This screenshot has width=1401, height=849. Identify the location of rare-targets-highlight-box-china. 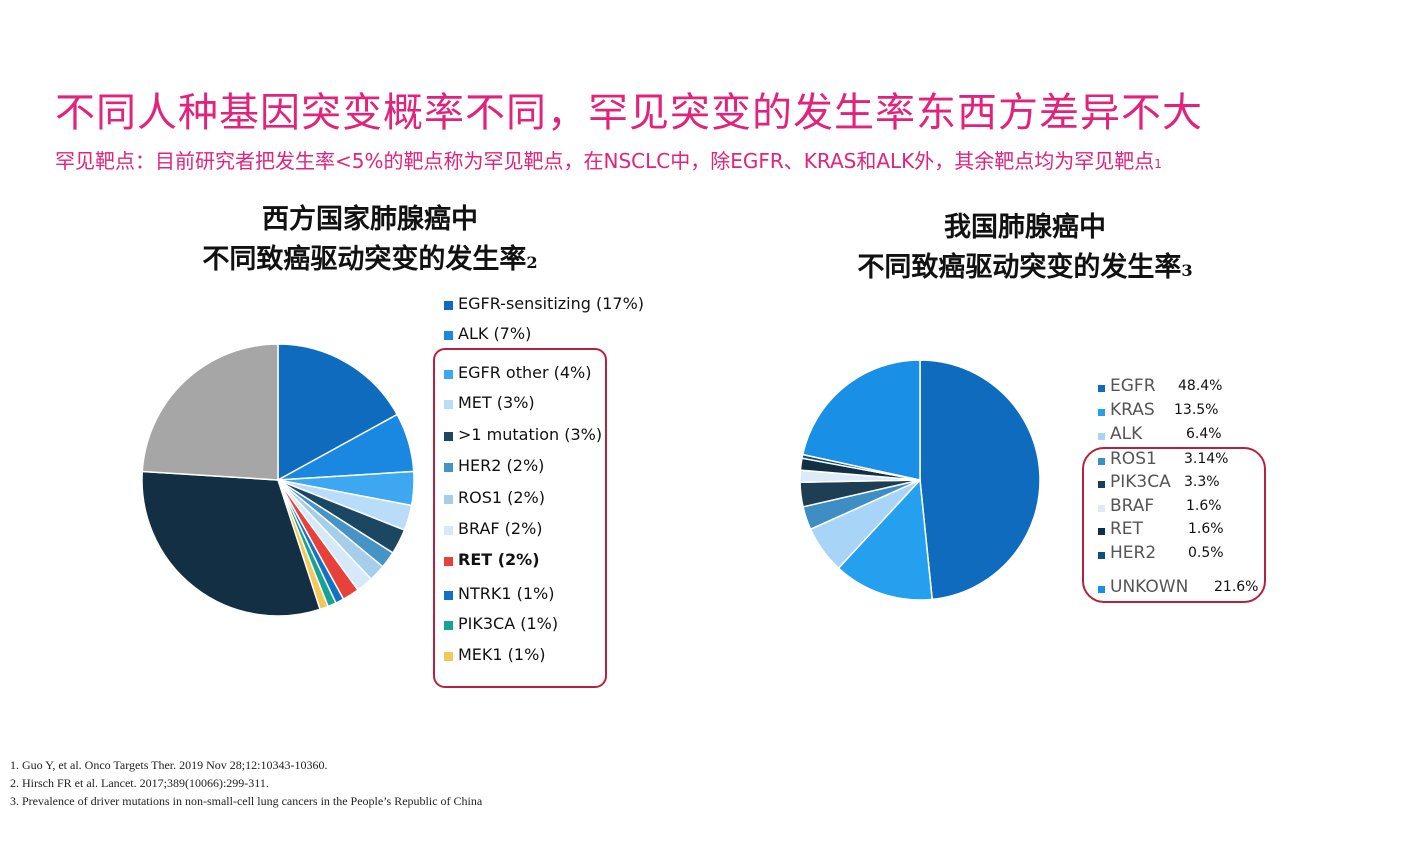
(1174, 525).